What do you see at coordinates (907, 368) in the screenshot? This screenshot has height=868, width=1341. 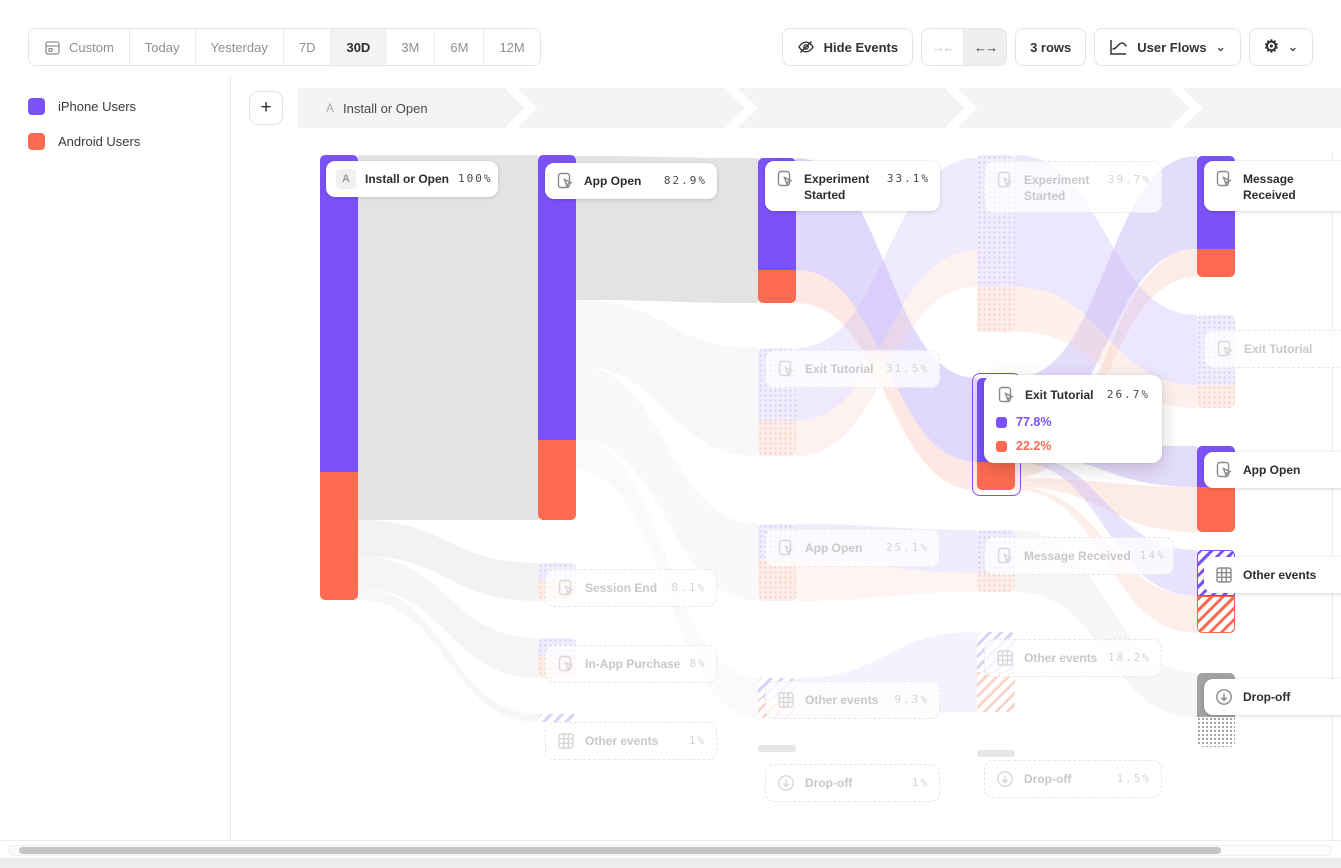 I see `node-percentage: 31.5%` at bounding box center [907, 368].